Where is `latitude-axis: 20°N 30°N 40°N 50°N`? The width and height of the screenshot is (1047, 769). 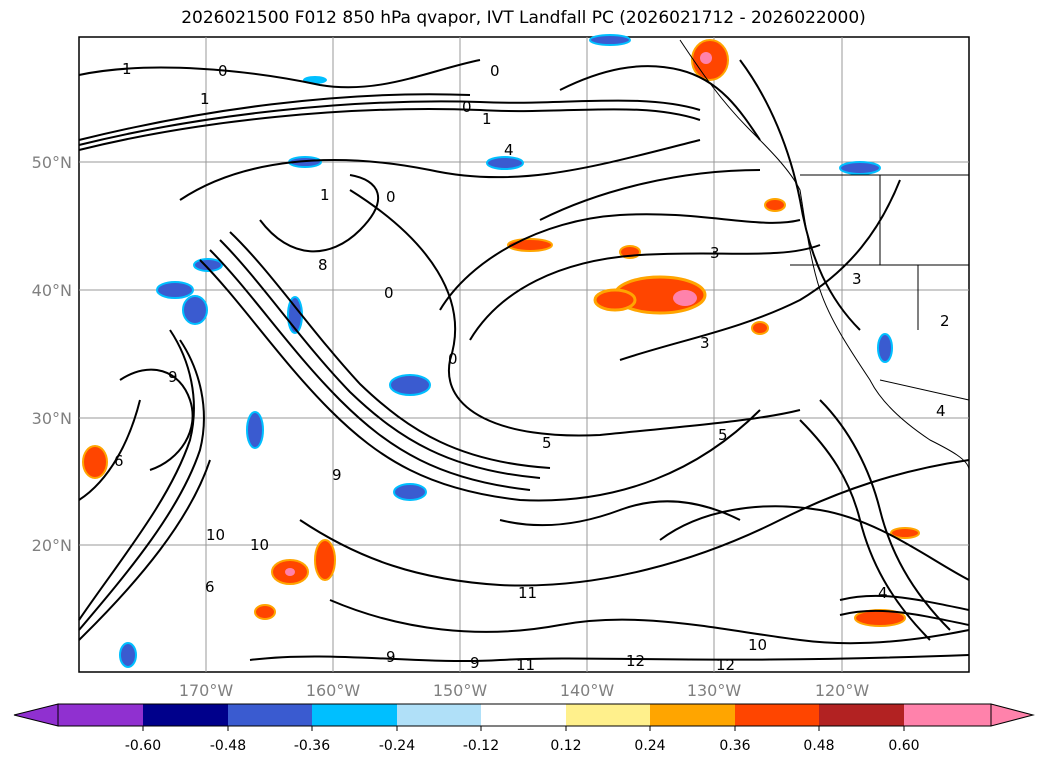
latitude-axis: 20°N 30°N 40°N 50°N is located at coordinates (52, 354).